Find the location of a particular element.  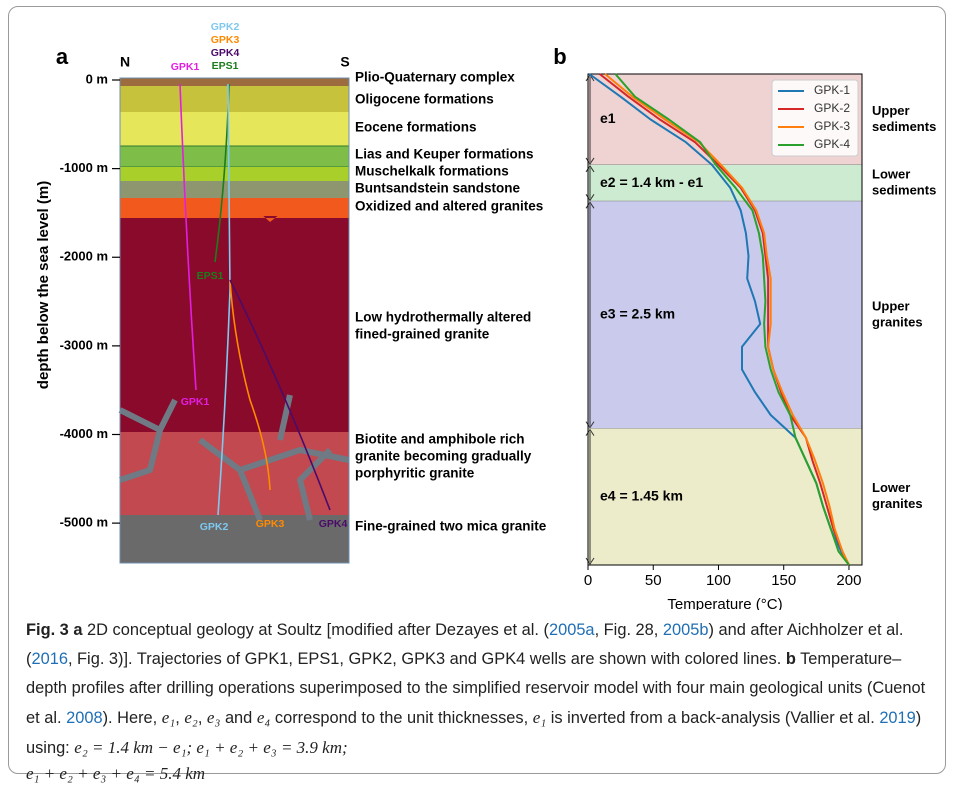

section-outline is located at coordinates (234, 320).